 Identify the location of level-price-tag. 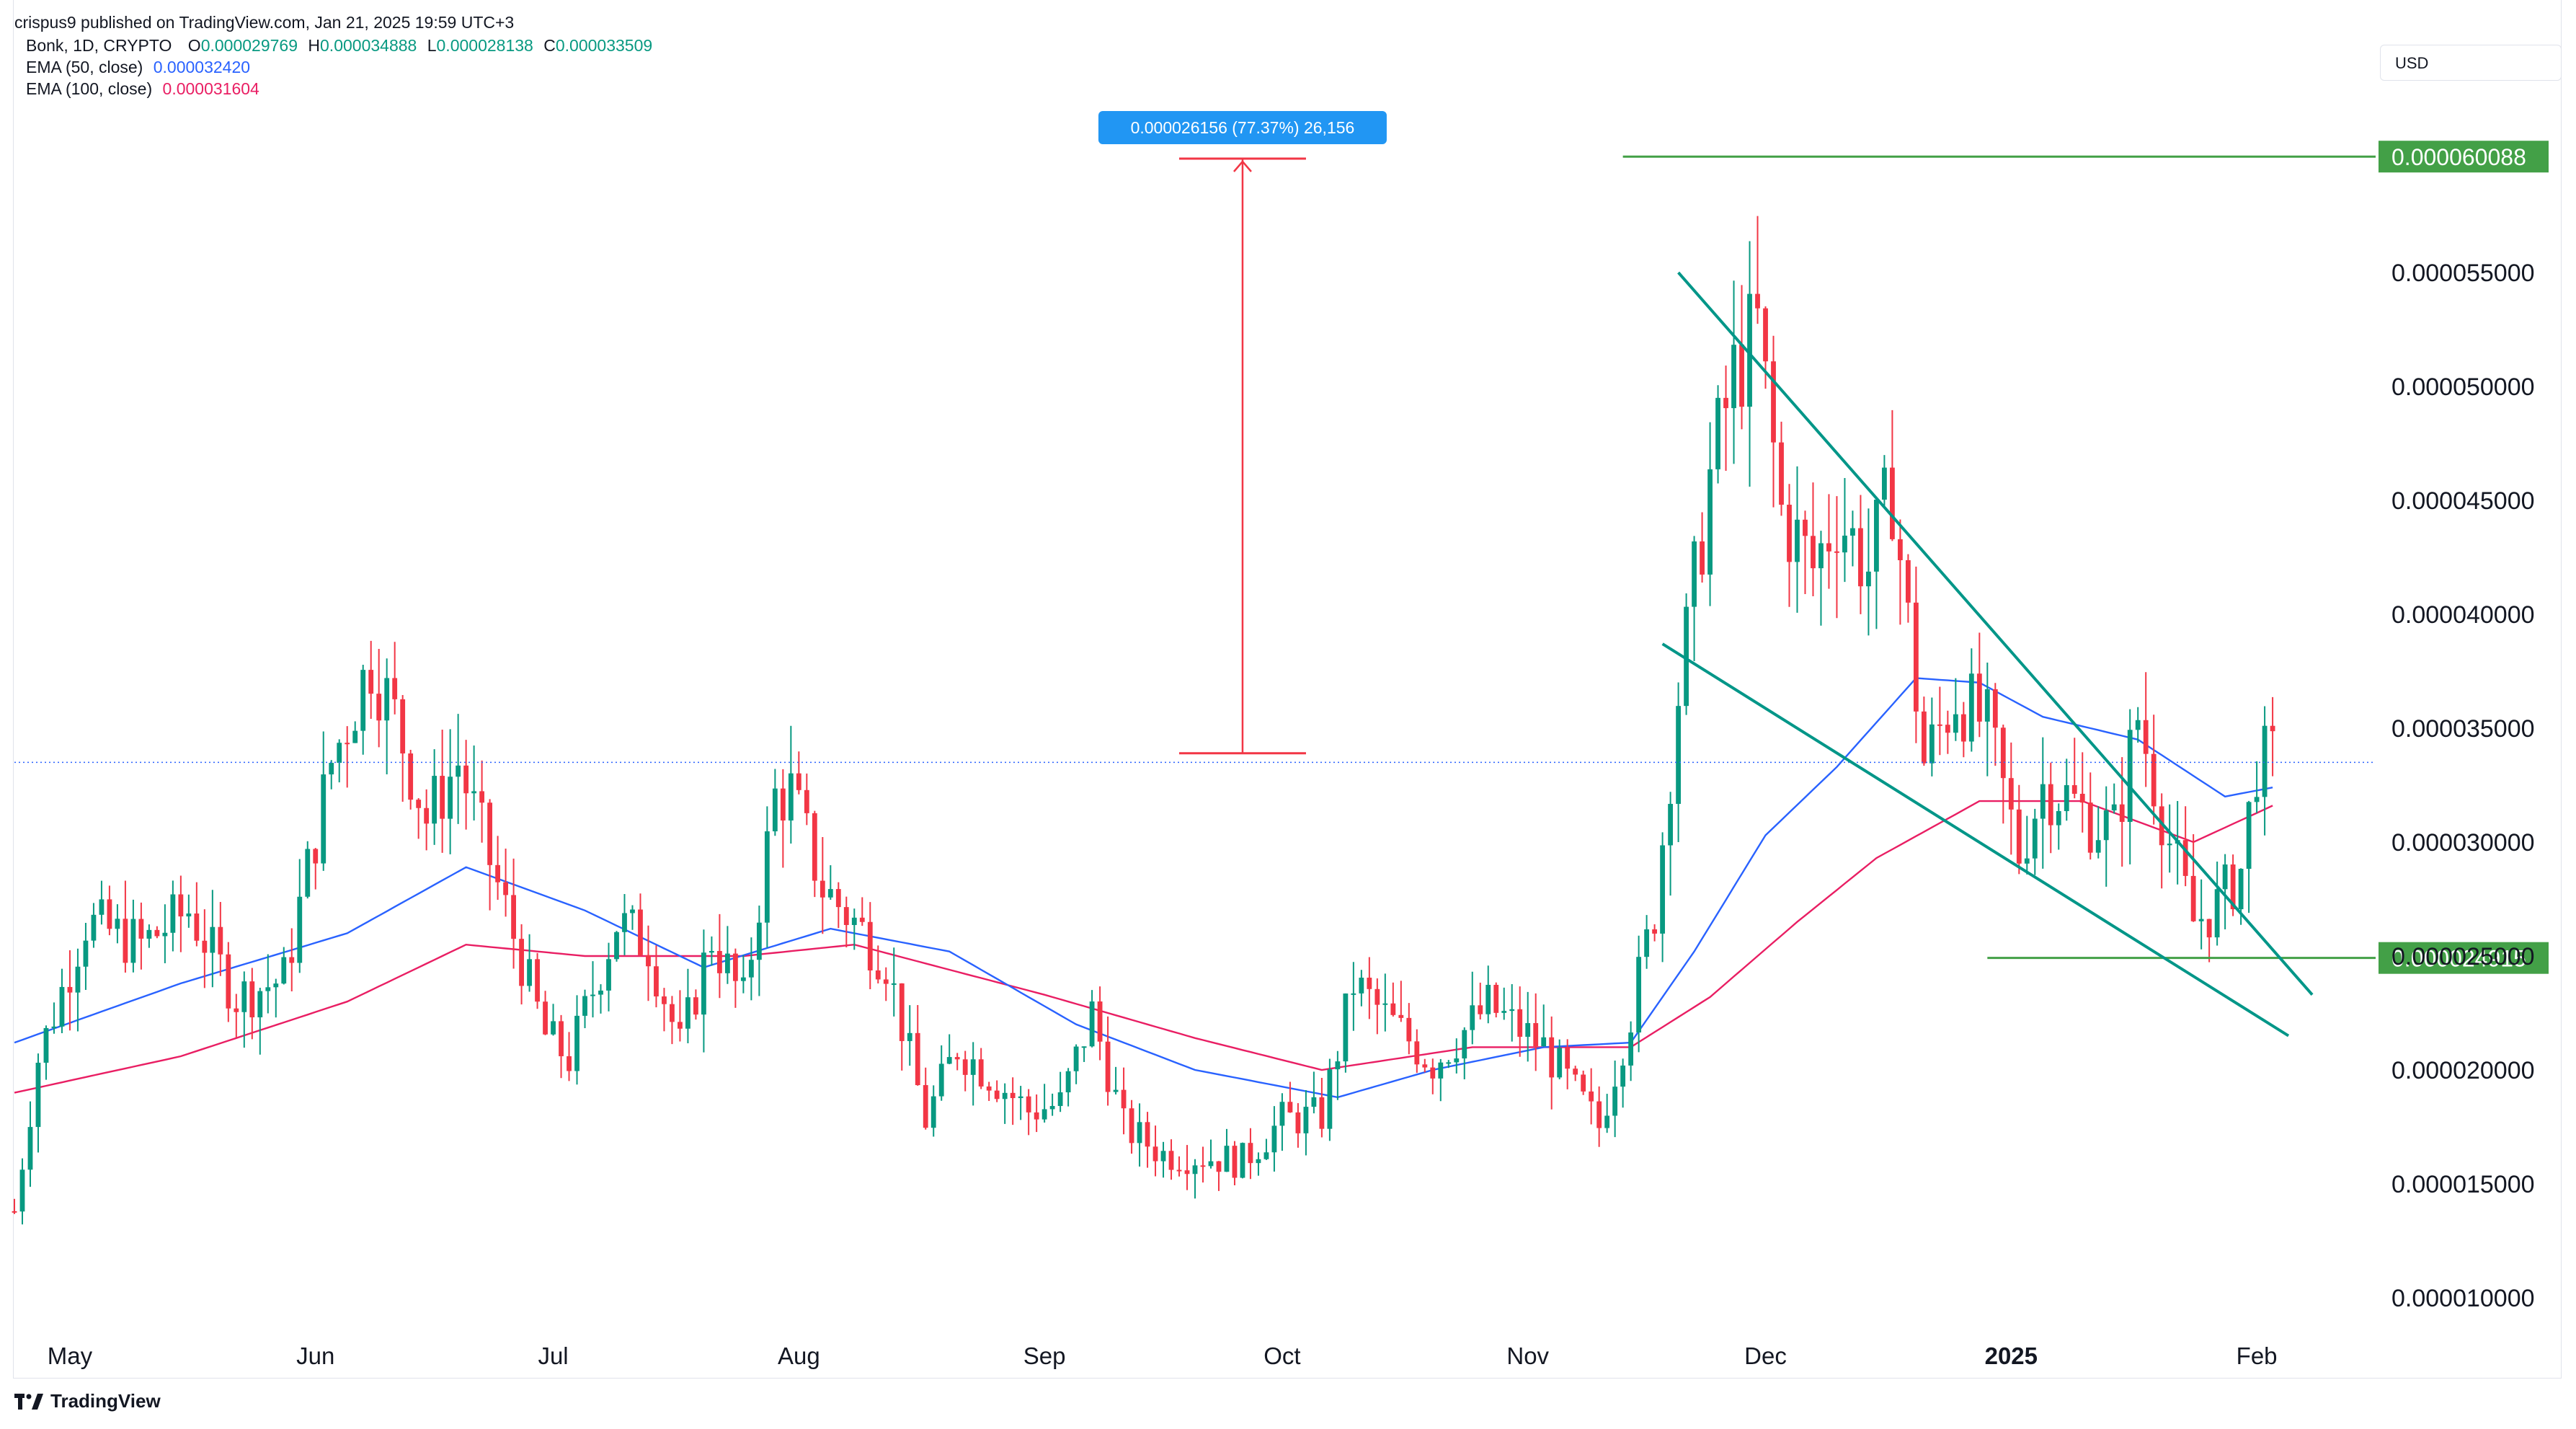
(2464, 958).